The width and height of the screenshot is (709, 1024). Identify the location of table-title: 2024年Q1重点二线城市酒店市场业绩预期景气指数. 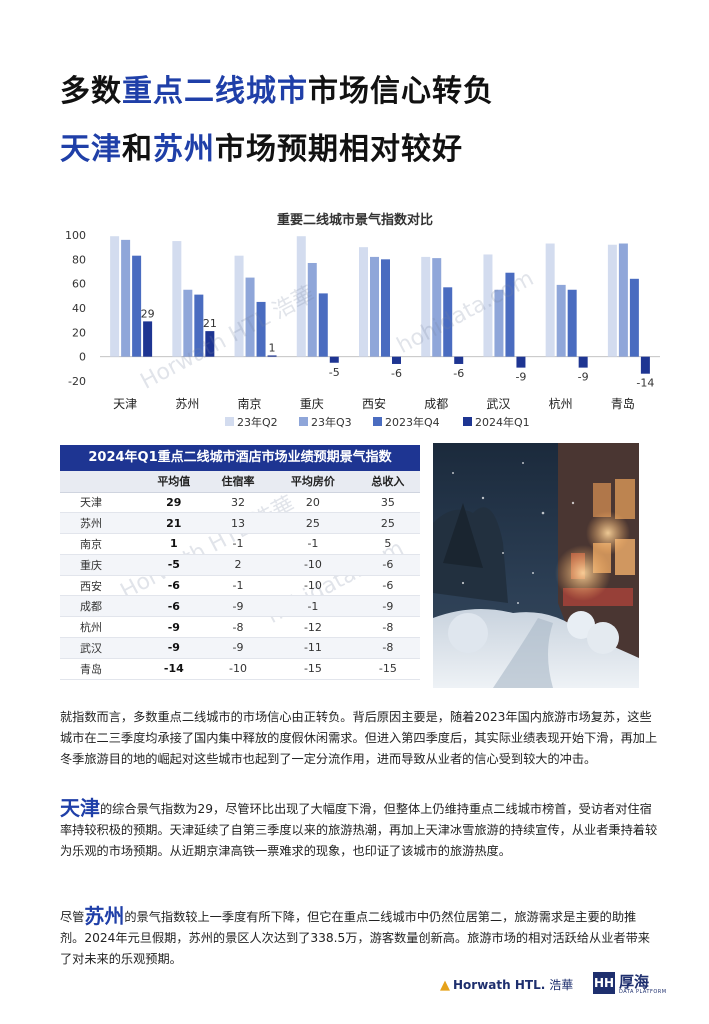
(240, 458).